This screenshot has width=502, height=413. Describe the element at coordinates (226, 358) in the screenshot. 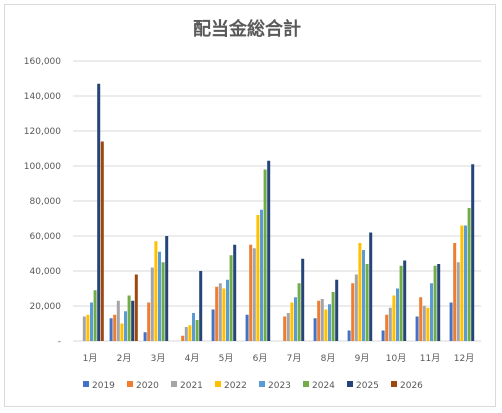

I see `x-tick-label: 5月` at that location.